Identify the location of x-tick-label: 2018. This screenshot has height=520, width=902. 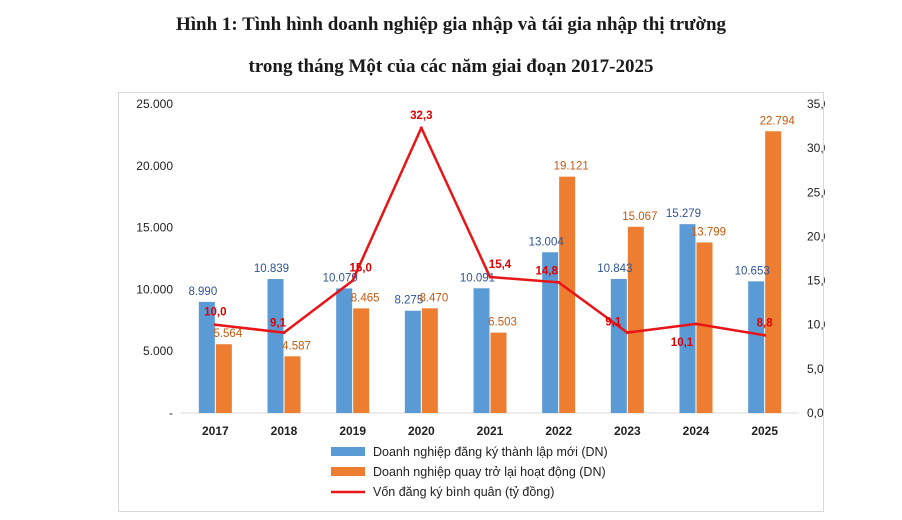
(284, 431).